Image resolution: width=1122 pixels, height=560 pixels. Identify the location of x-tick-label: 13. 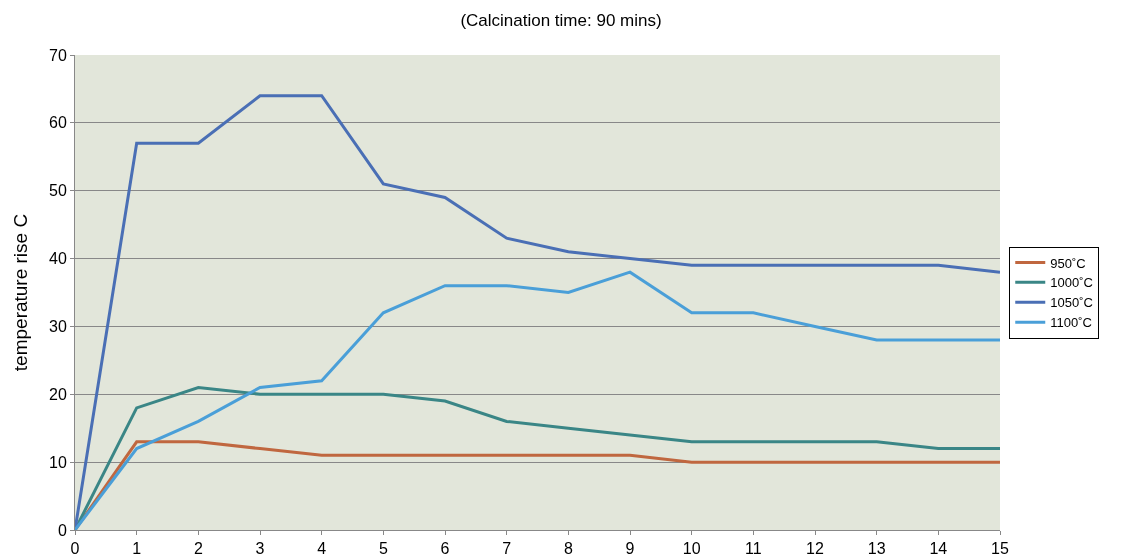
(876, 549).